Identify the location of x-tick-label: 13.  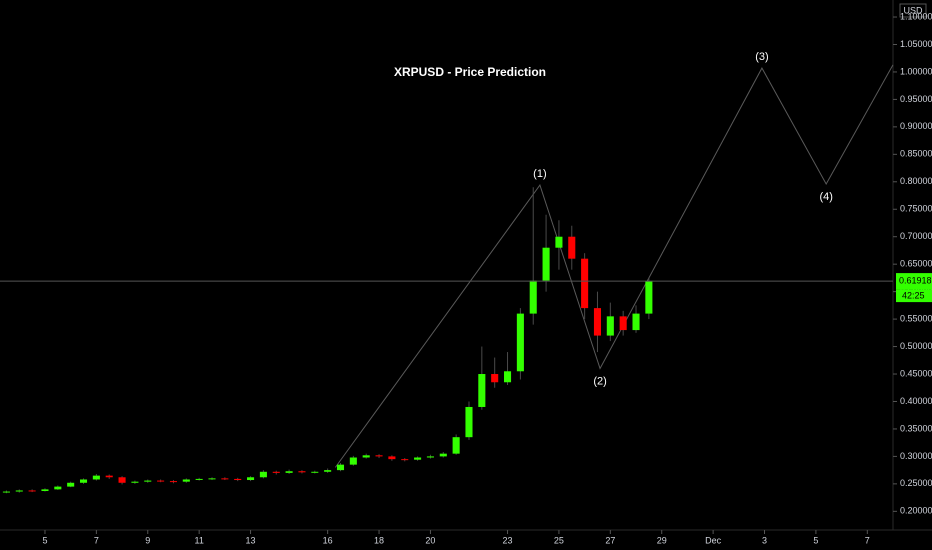
(251, 540).